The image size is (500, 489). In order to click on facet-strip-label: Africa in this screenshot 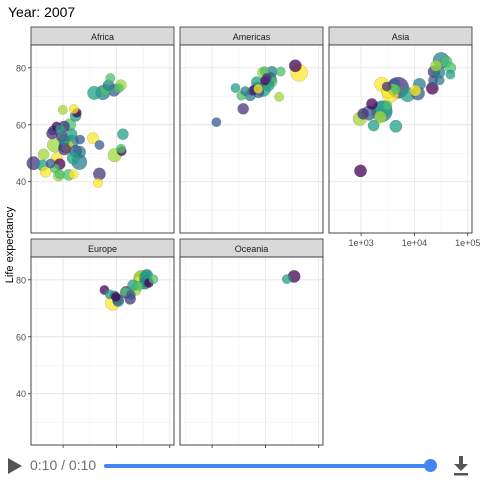, I will do `click(102, 37)`.